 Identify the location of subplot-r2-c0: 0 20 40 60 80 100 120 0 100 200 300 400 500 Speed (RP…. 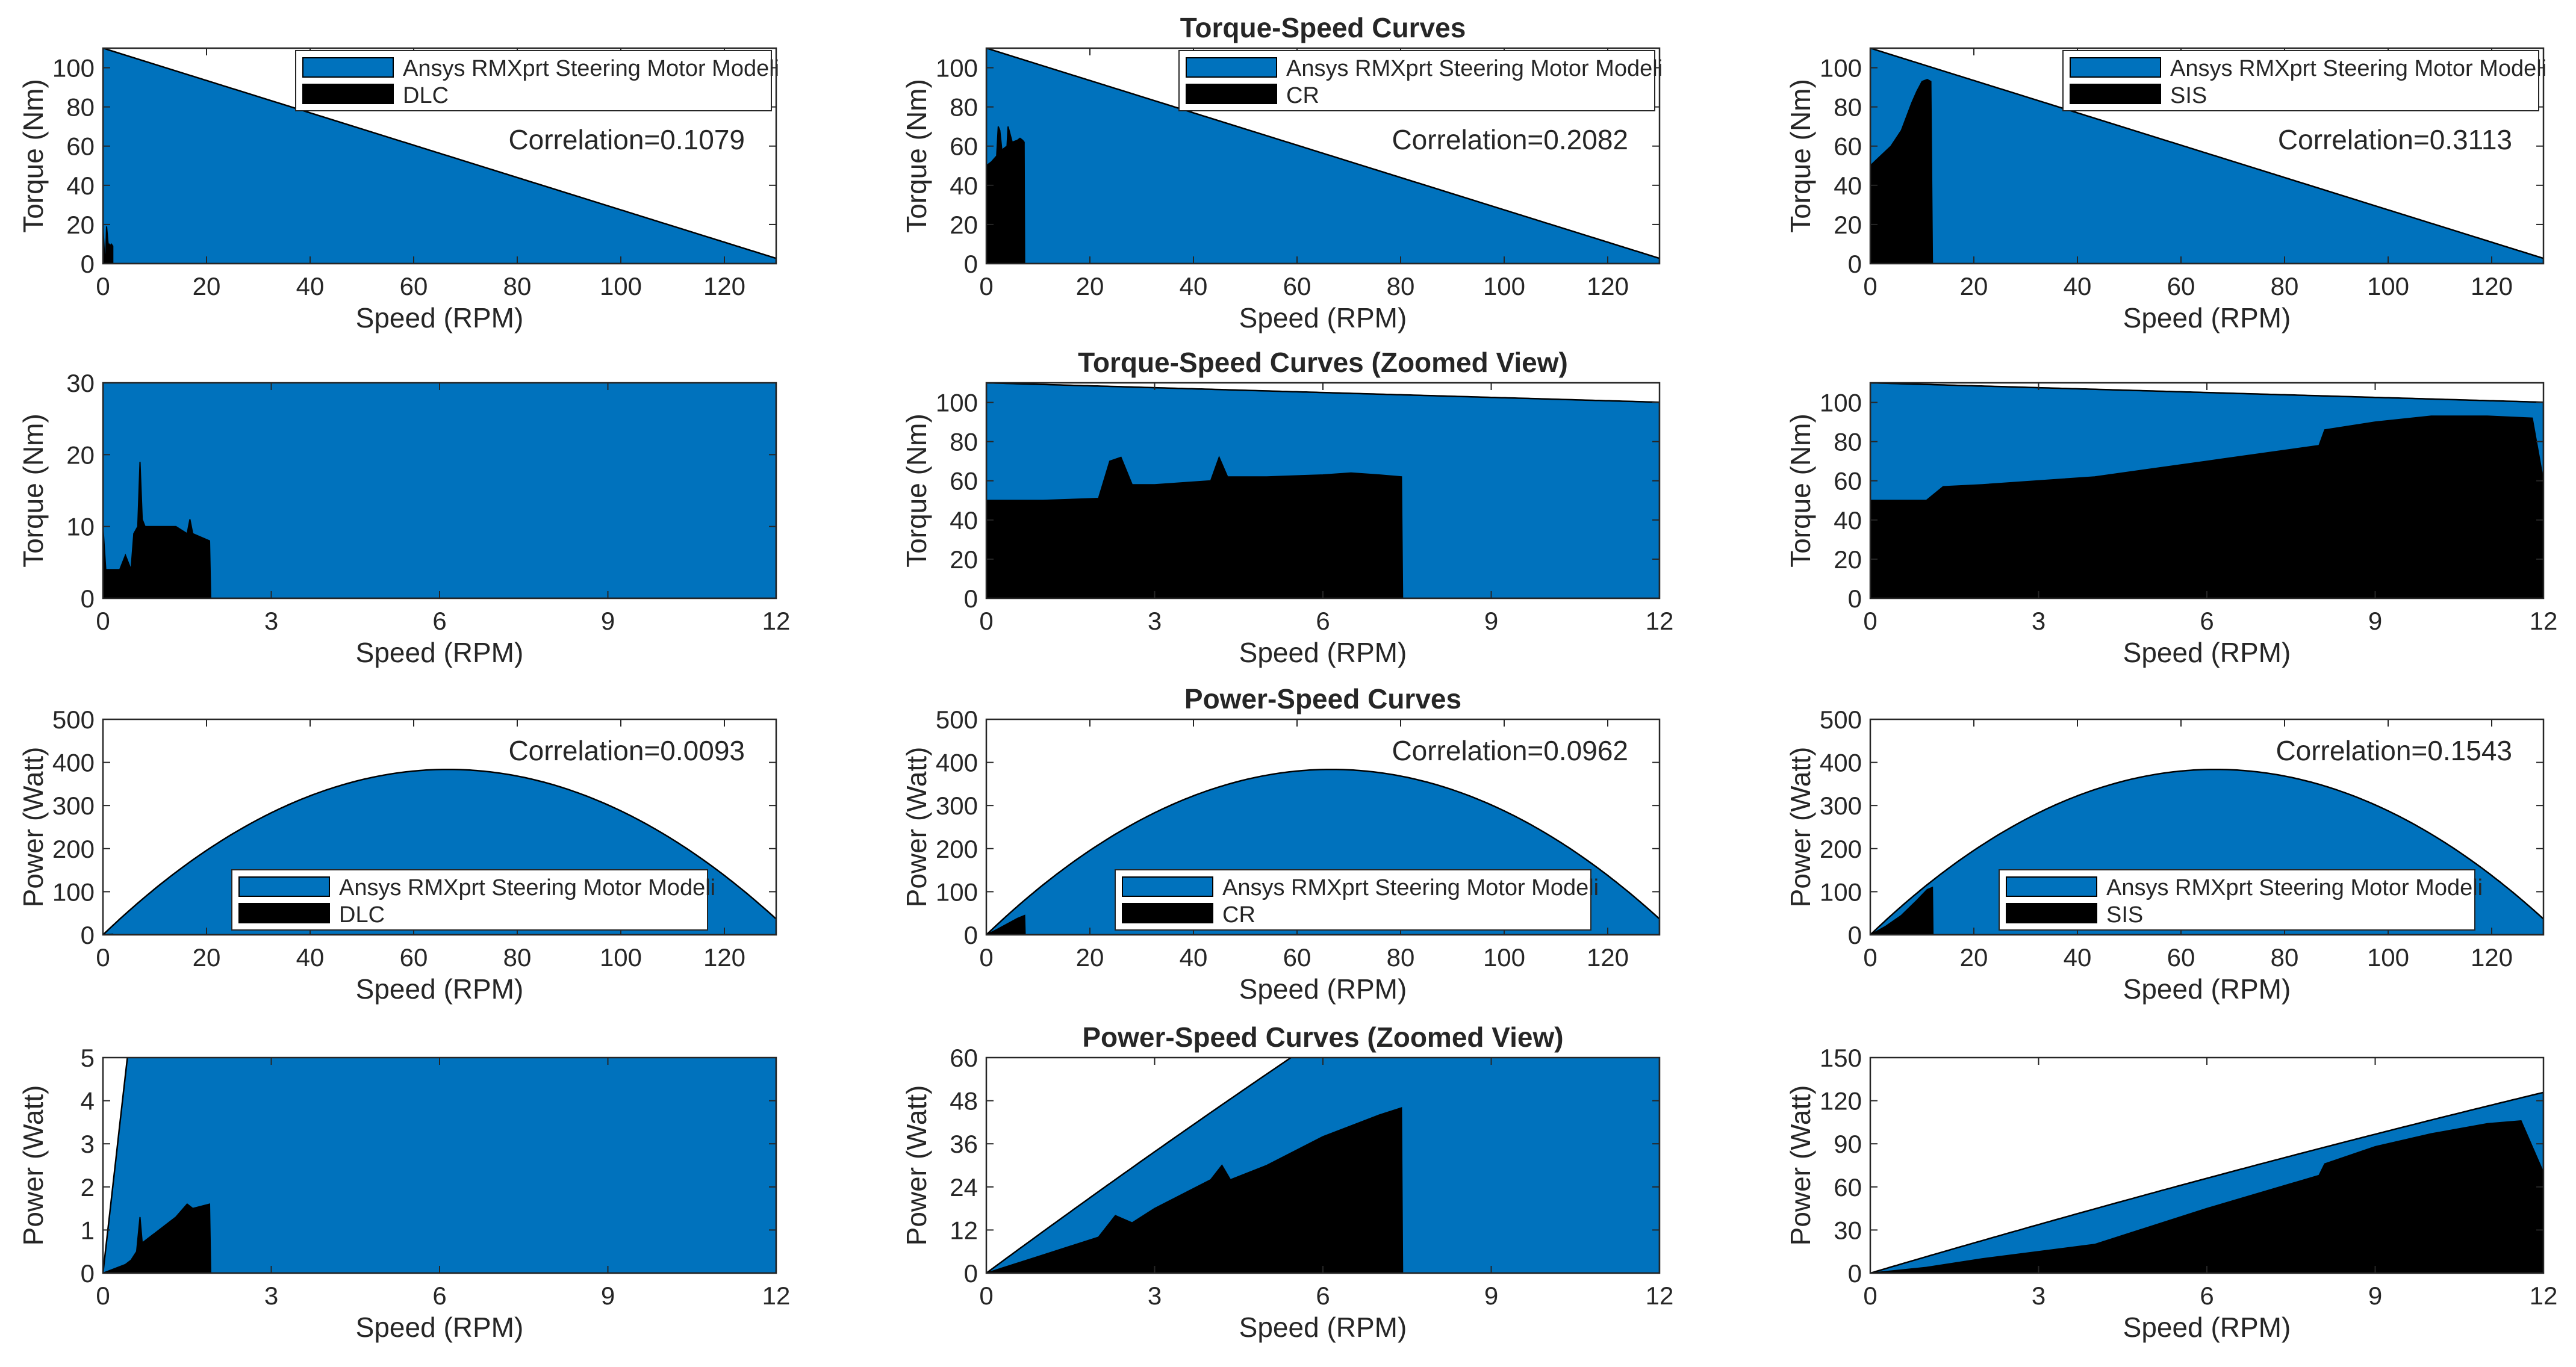
(397, 855).